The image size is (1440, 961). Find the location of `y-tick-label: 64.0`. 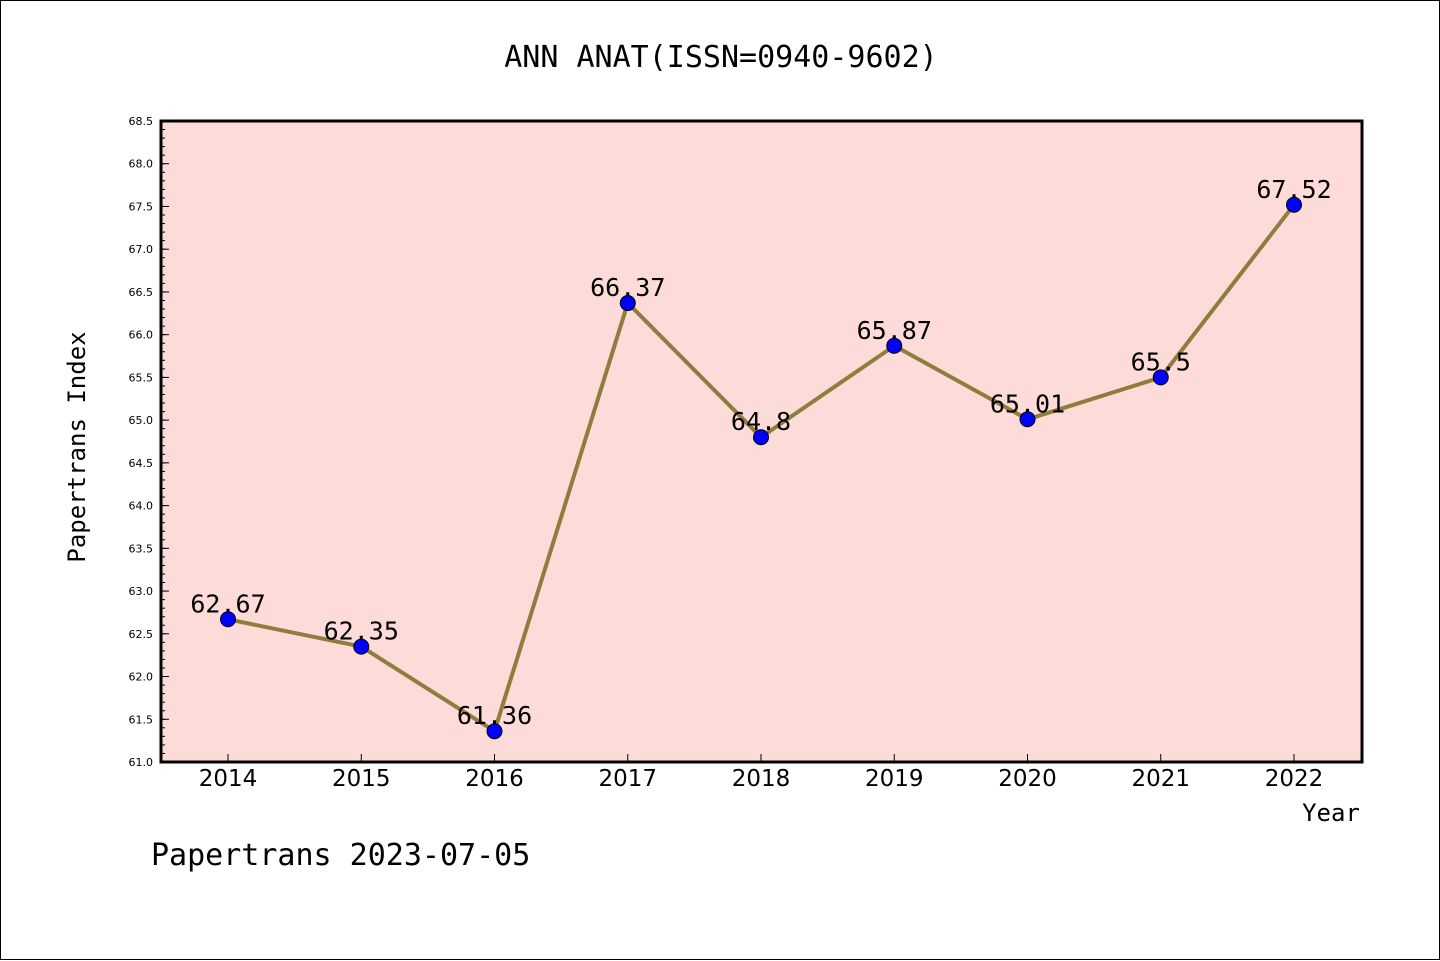

y-tick-label: 64.0 is located at coordinates (141, 506).